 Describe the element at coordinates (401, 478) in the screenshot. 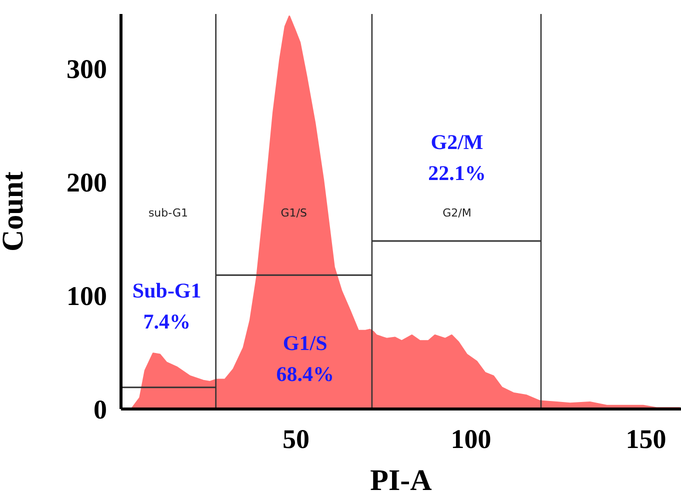

I see `x-axis-title: PI-A` at that location.